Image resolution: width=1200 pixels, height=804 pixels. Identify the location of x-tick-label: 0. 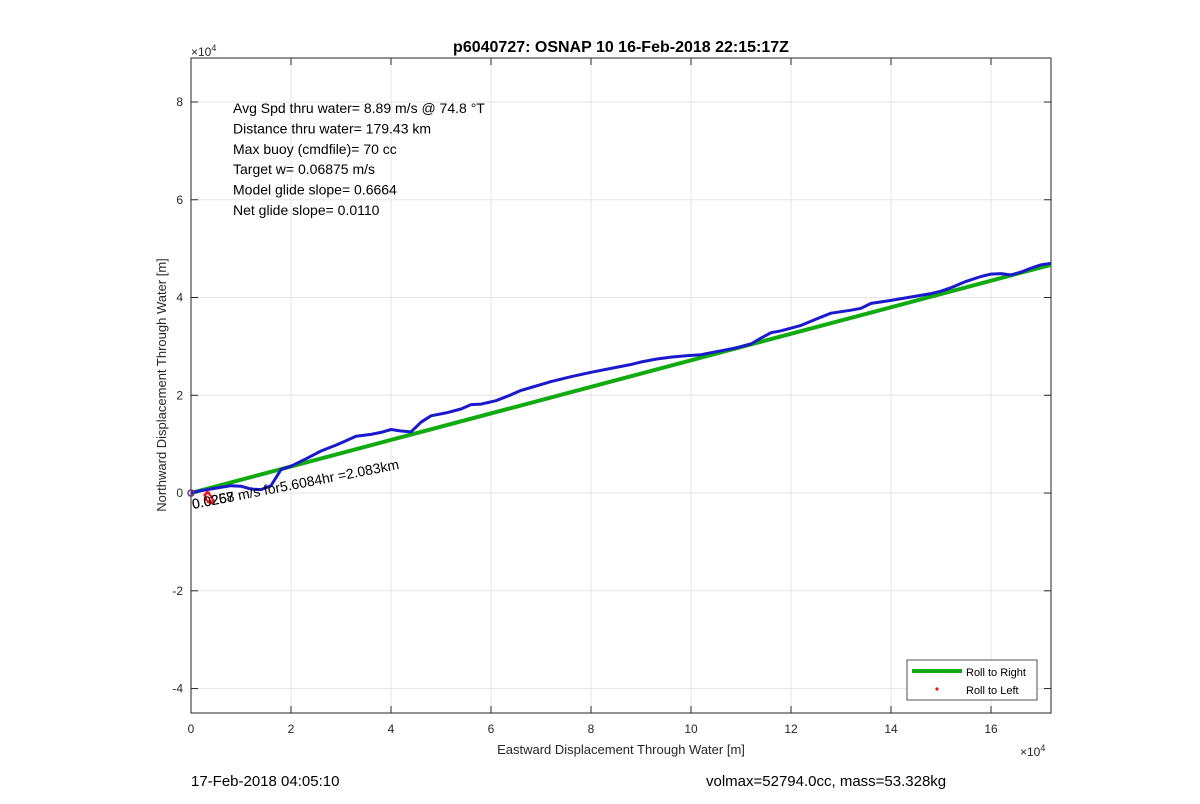
(191, 729).